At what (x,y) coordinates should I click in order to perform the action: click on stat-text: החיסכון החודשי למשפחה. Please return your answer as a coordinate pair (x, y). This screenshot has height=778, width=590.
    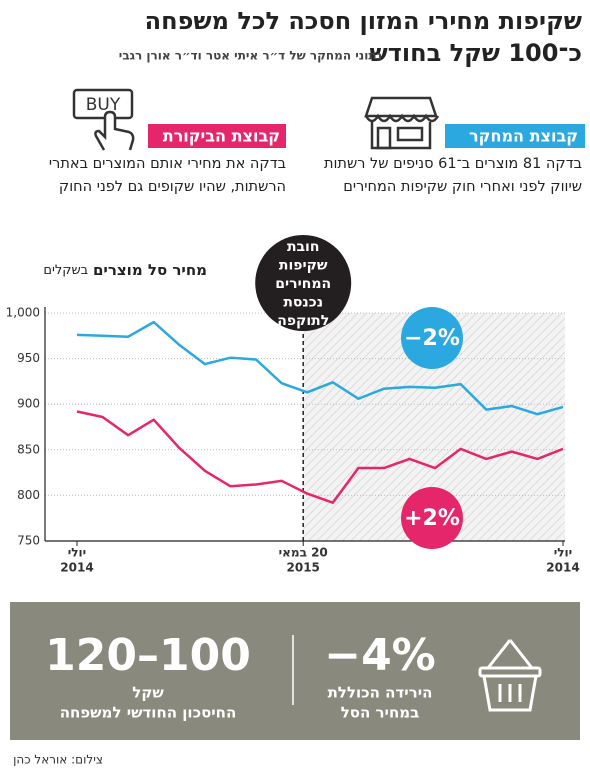
    Looking at the image, I should click on (148, 713).